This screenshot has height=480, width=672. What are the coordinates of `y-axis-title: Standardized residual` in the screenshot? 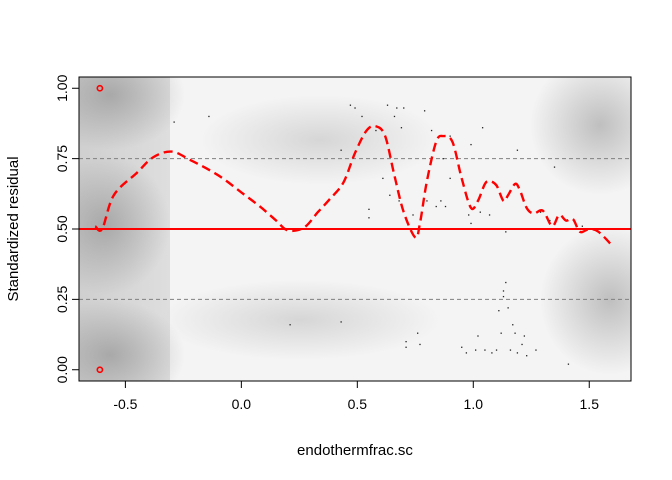 It's located at (13, 228).